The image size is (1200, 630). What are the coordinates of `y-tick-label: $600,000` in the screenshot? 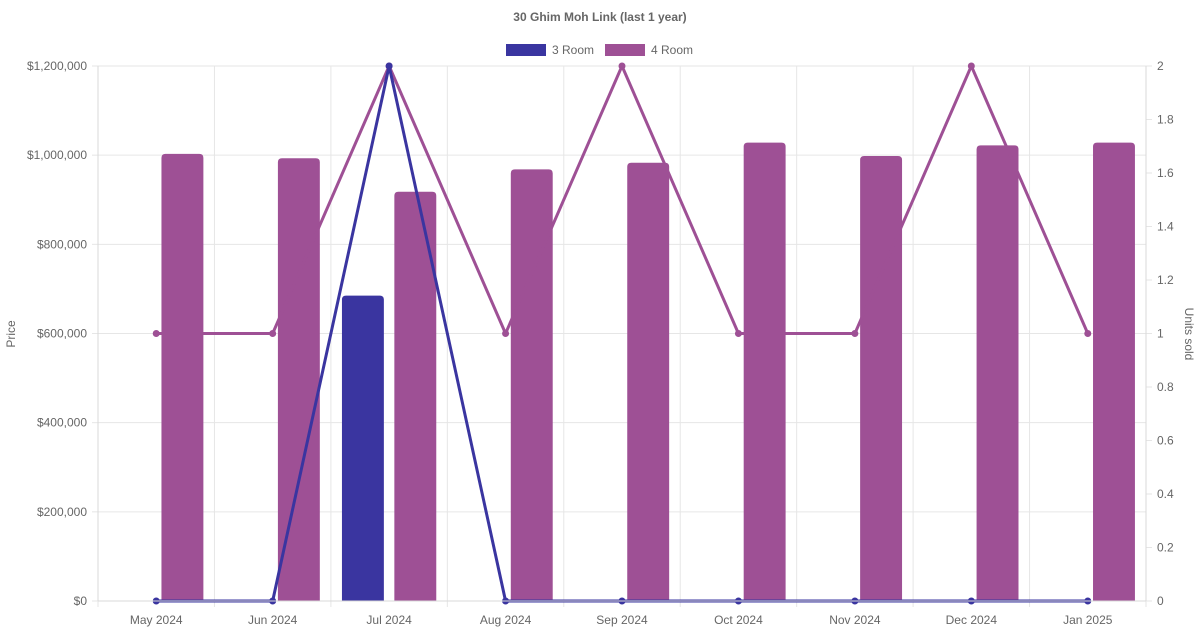 It's located at (62, 334).